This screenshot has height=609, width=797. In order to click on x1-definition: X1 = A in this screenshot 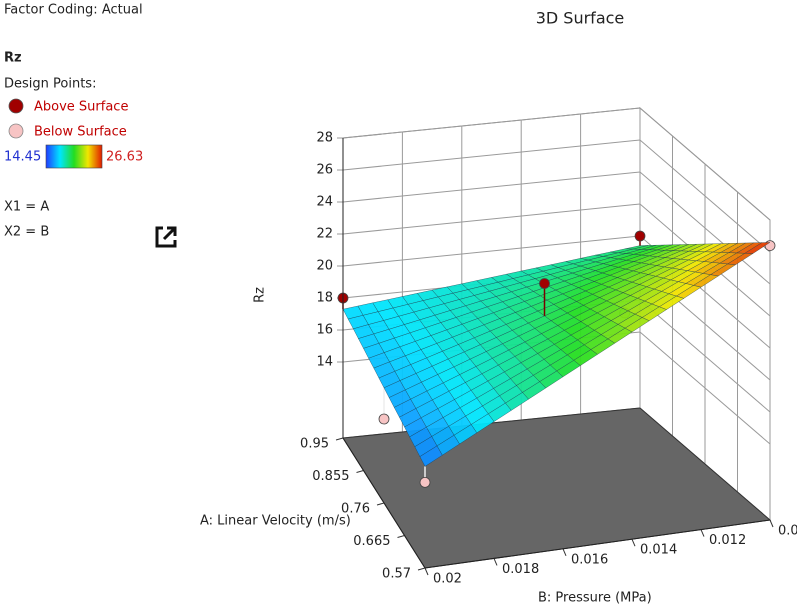, I will do `click(26, 207)`.